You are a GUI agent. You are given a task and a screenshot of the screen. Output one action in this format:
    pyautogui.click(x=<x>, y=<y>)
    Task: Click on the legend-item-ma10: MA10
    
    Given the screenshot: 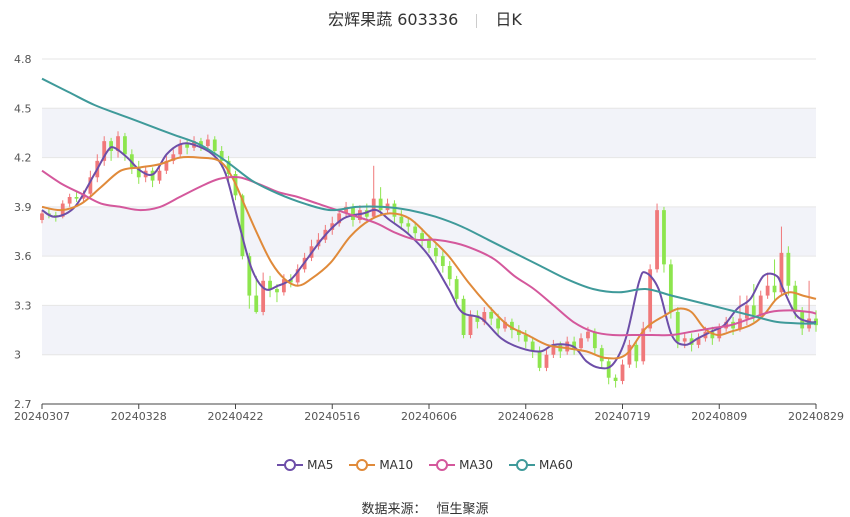 What is the action you would take?
    pyautogui.click(x=381, y=465)
    